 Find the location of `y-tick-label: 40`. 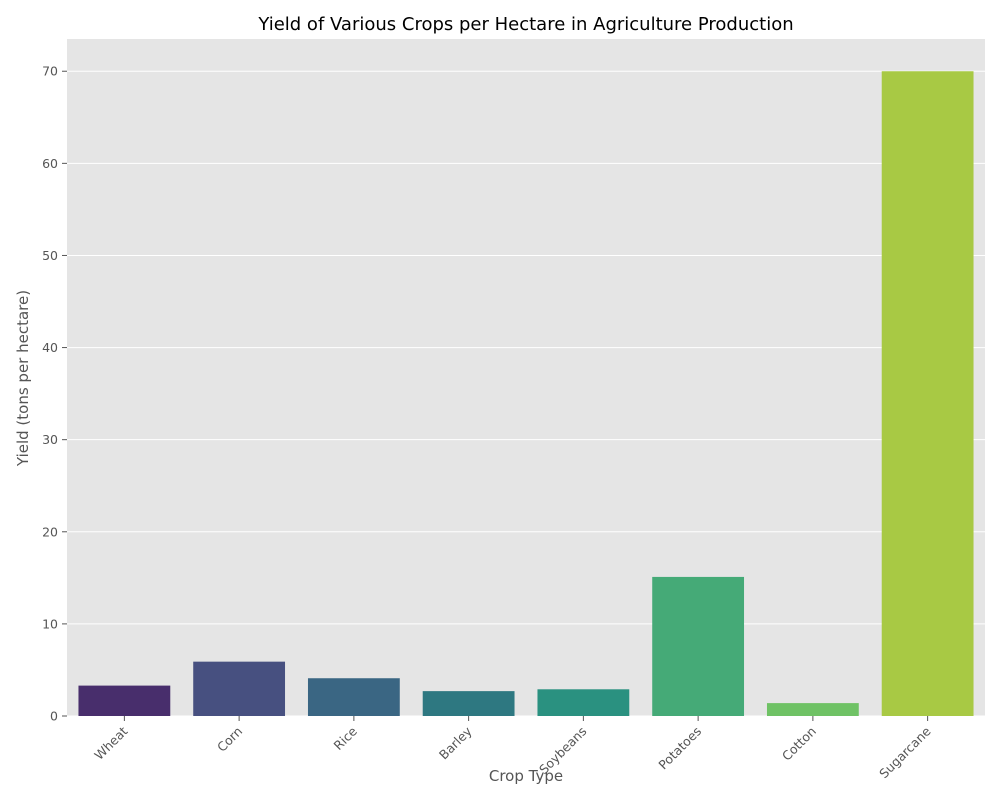

y-tick-label: 40 is located at coordinates (50, 347).